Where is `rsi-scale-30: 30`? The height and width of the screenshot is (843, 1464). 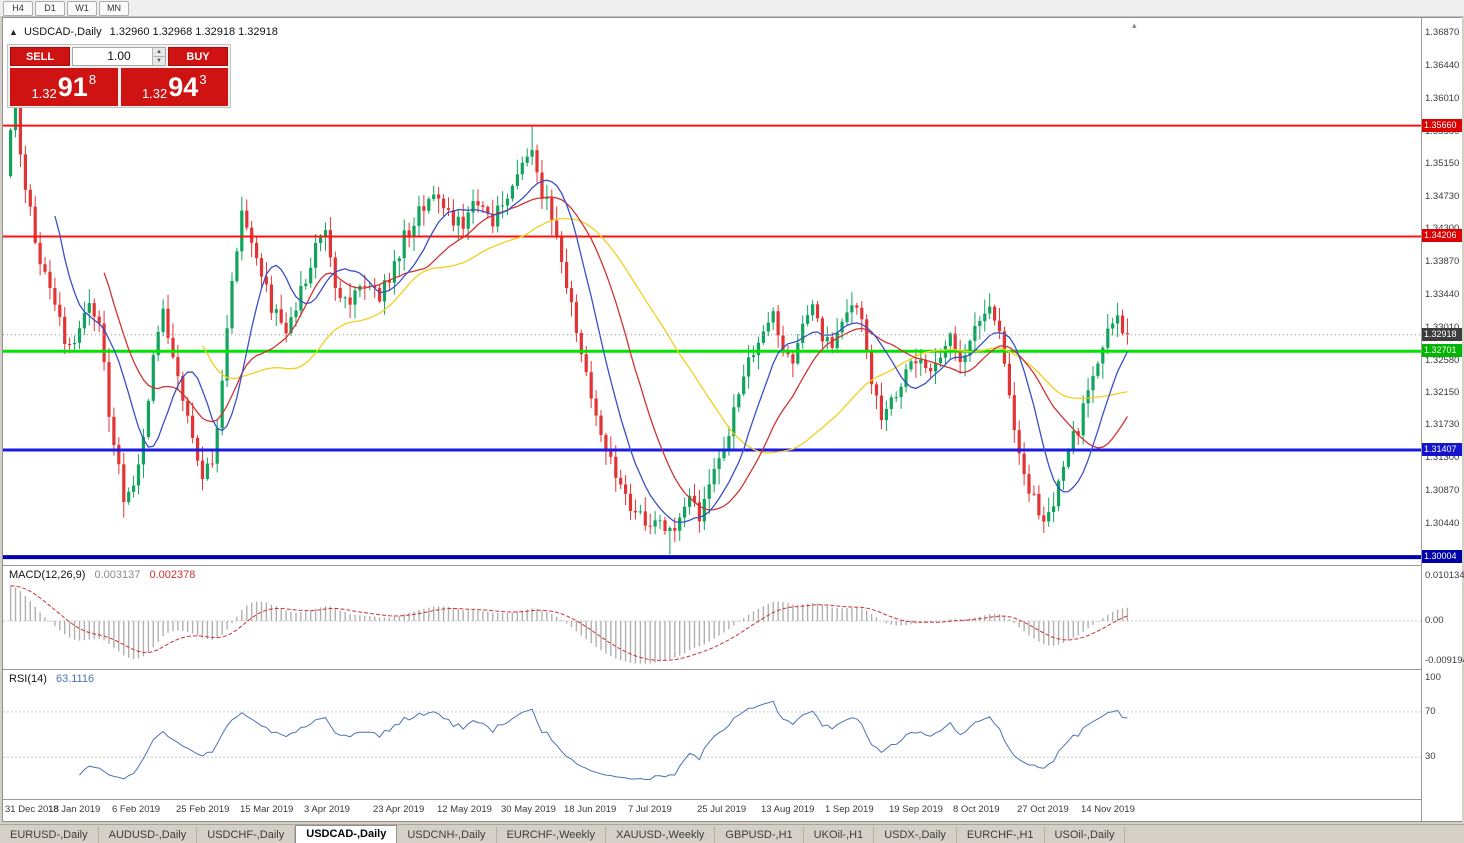
rsi-scale-30: 30 is located at coordinates (1430, 756).